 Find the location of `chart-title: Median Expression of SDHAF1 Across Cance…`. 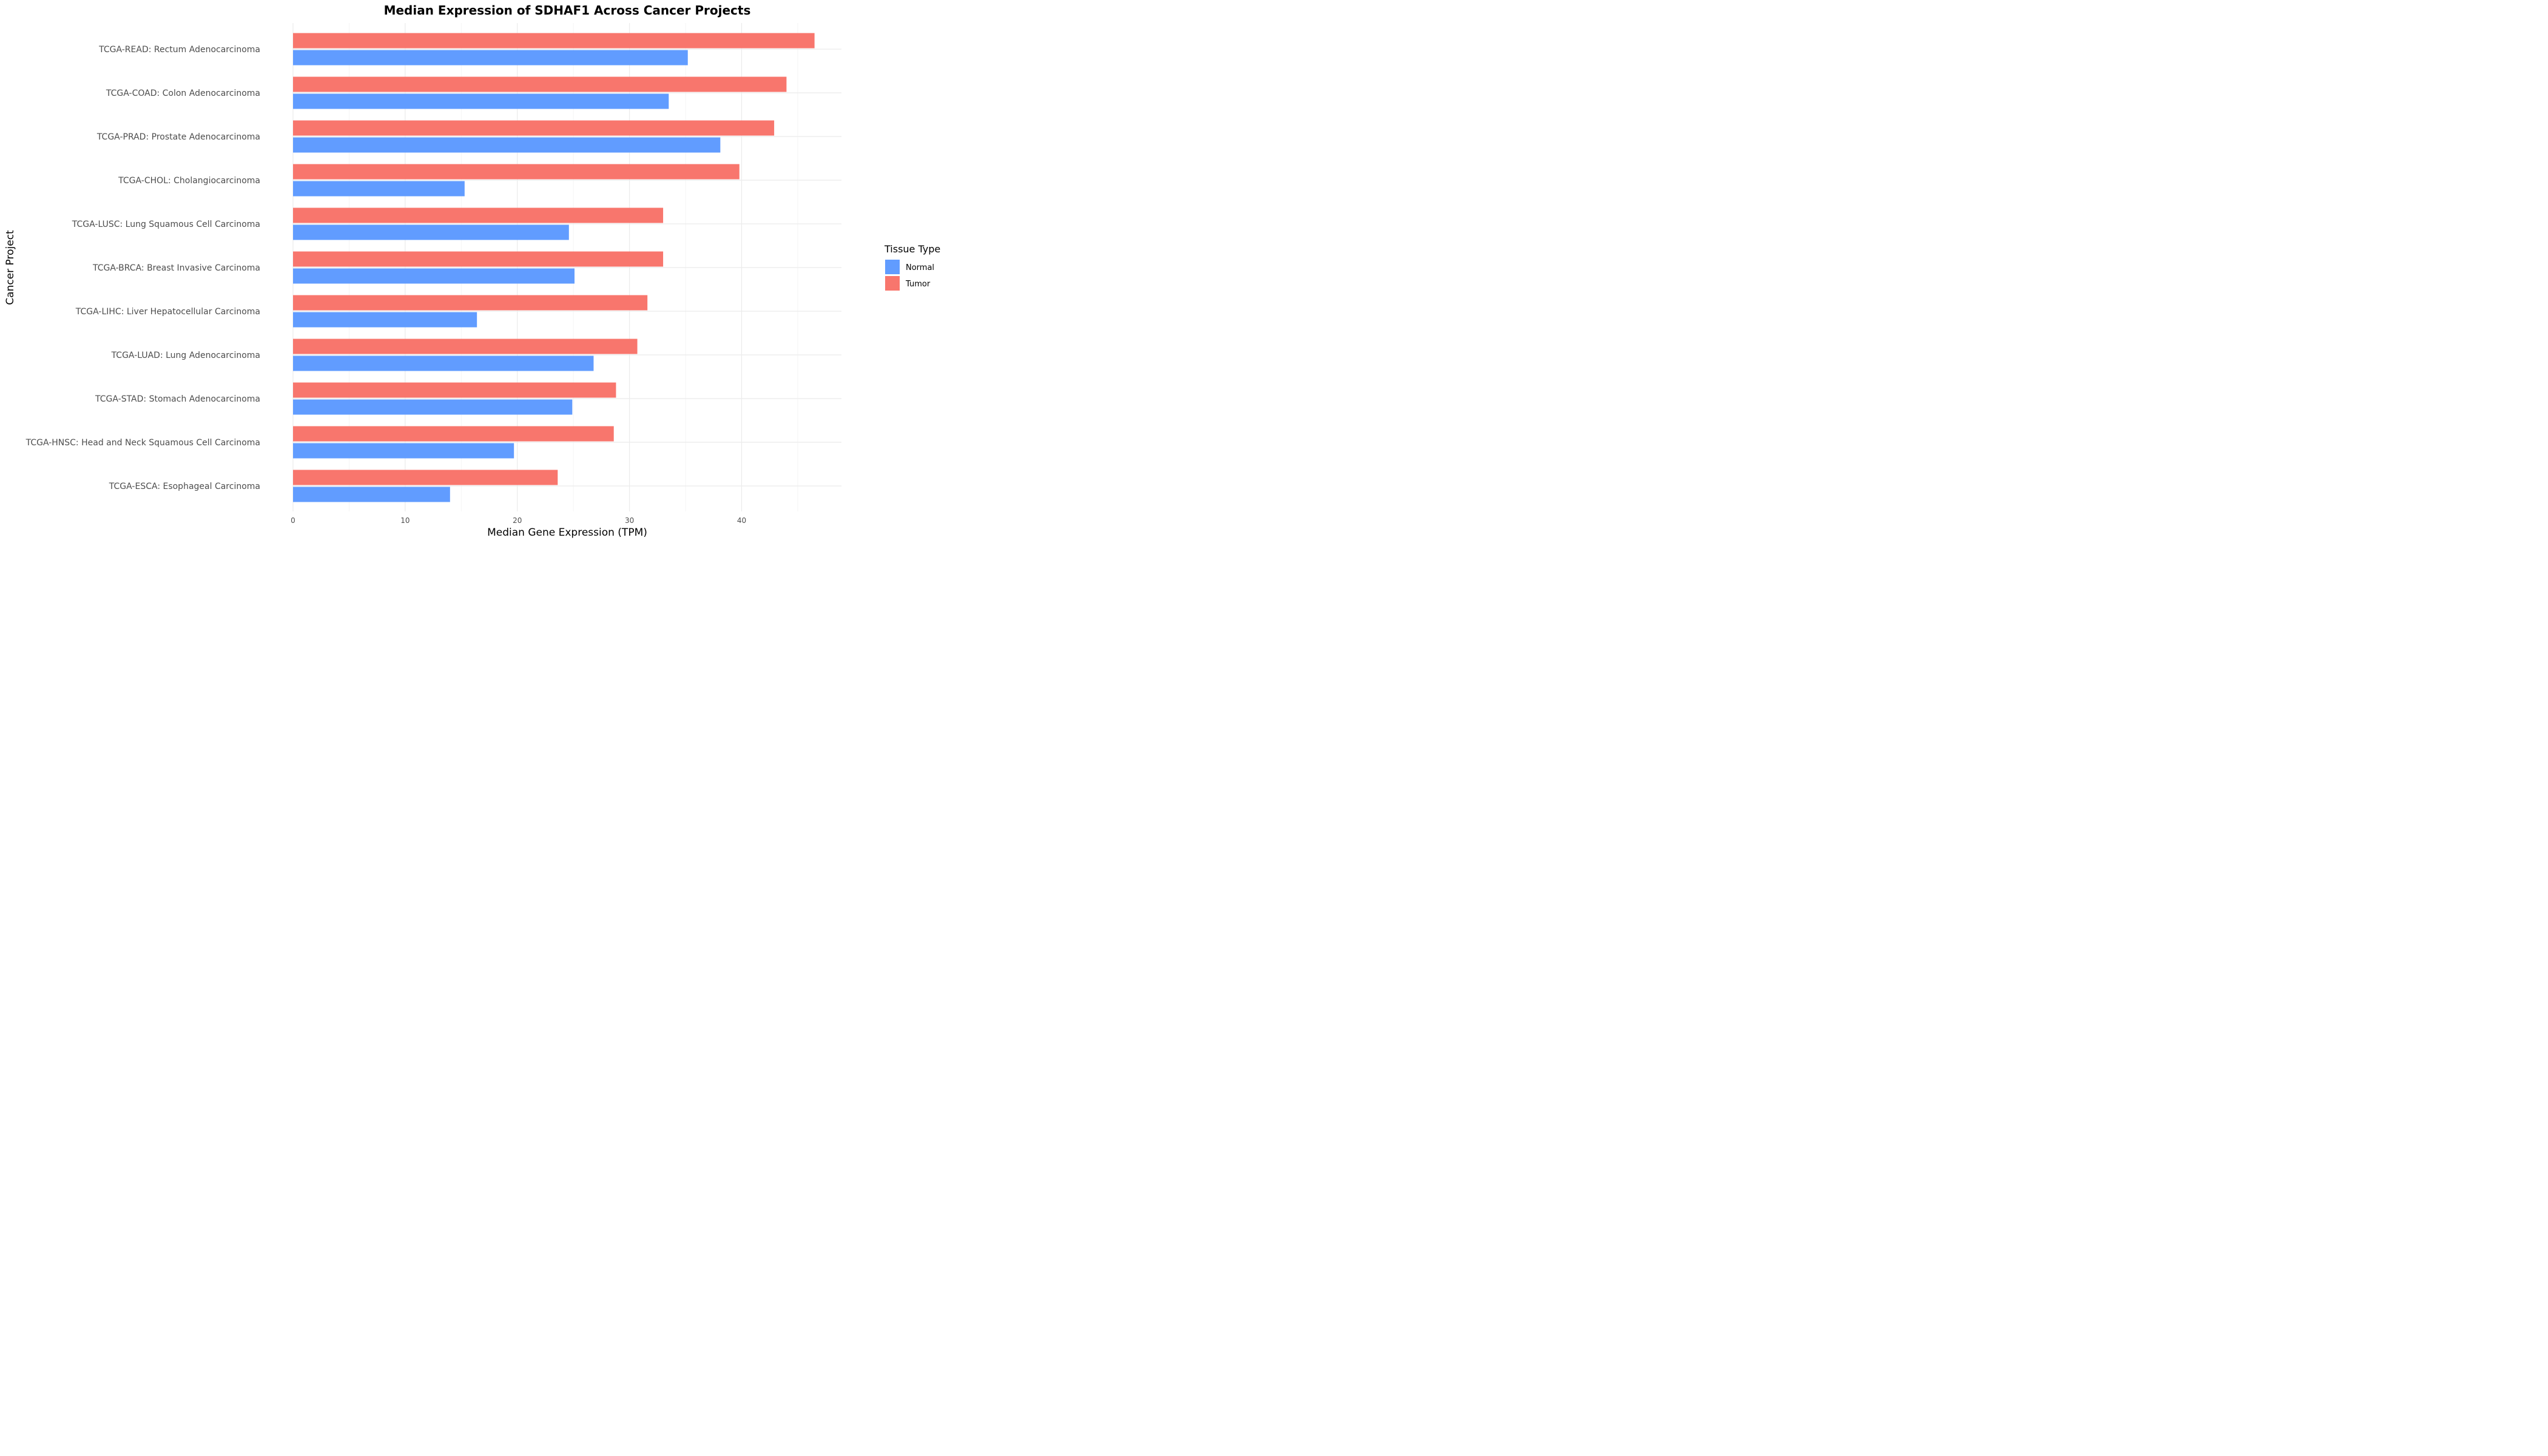

chart-title: Median Expression of SDHAF1 Across Cance… is located at coordinates (567, 10).